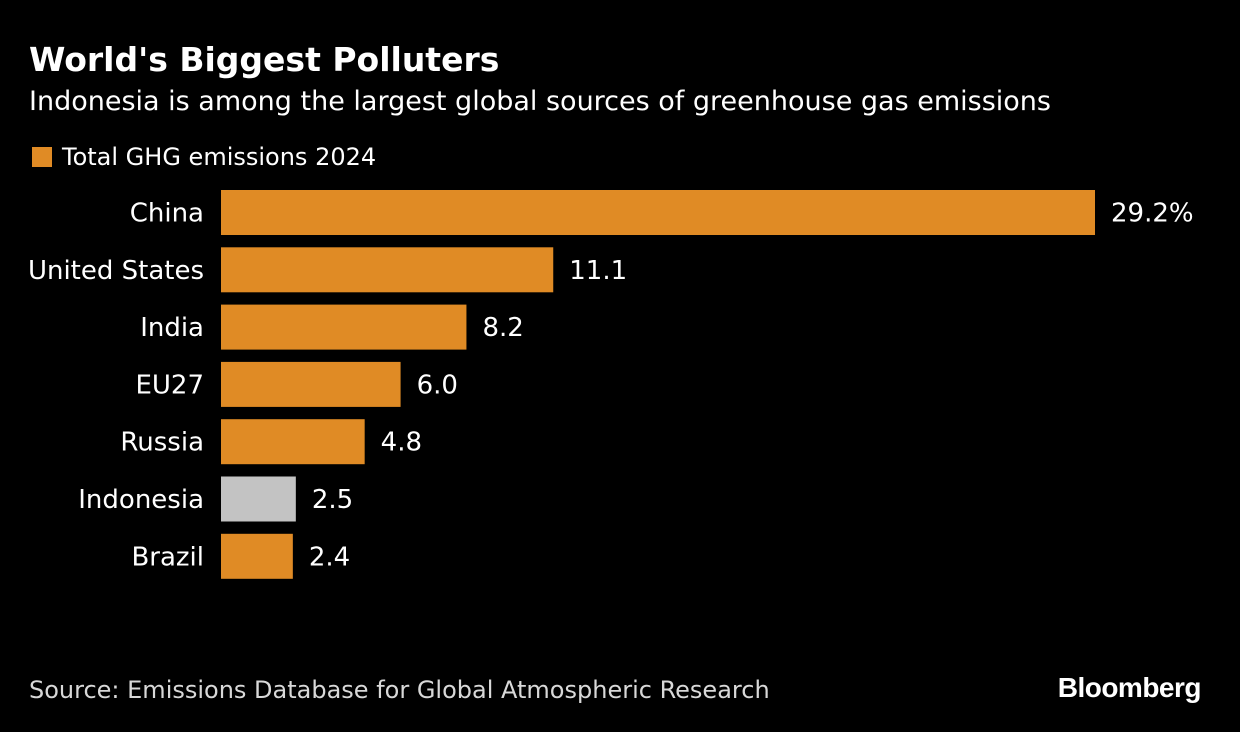 The height and width of the screenshot is (732, 1240). I want to click on value-label-russia: 4.8, so click(401, 443).